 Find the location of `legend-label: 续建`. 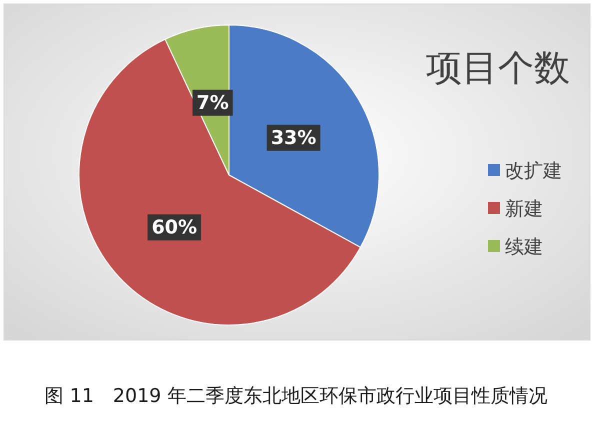

legend-label: 续建 is located at coordinates (524, 247).